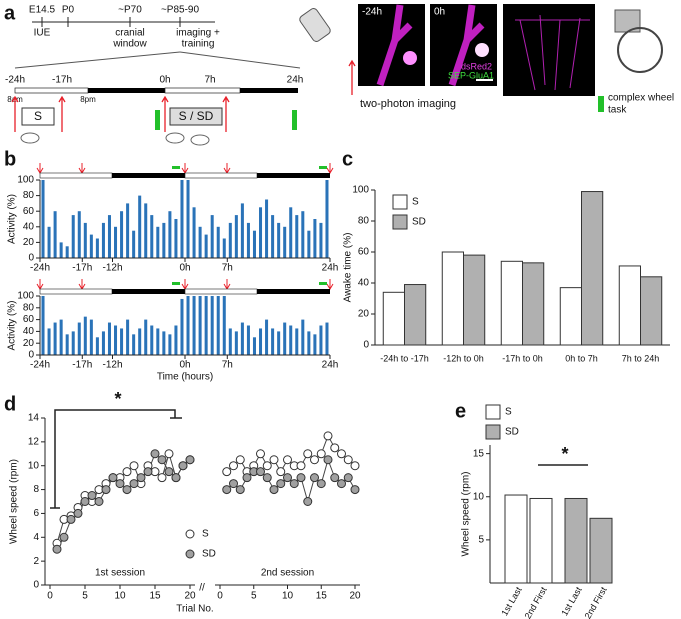  What do you see at coordinates (552, 52) in the screenshot?
I see `neurons` at bounding box center [552, 52].